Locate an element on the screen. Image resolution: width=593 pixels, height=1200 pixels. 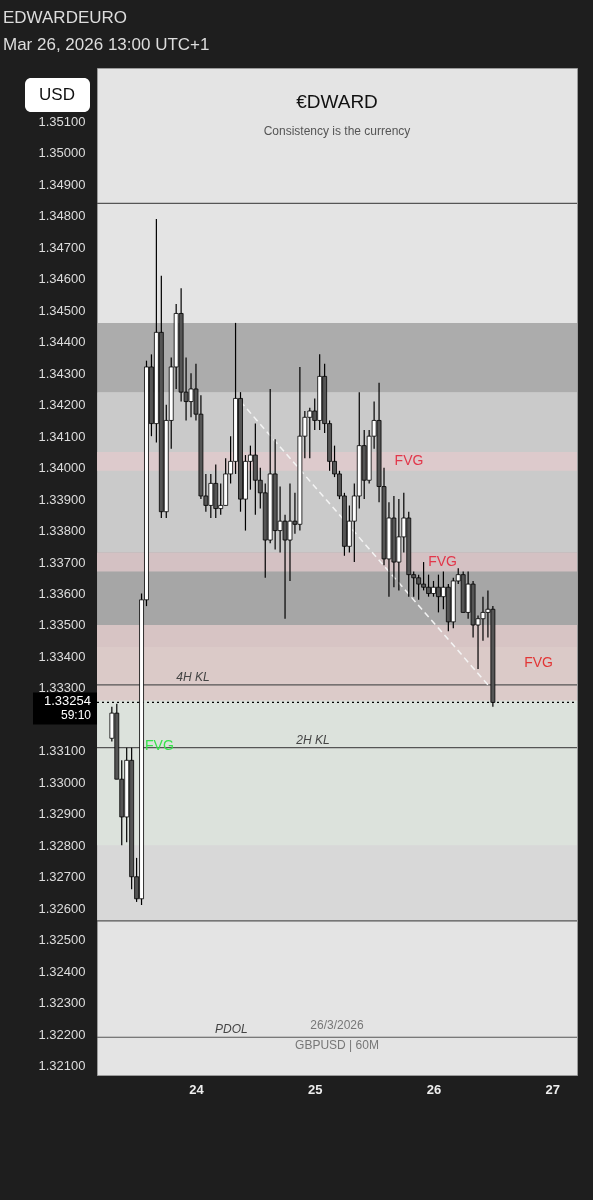
y-tick-label: 1.33600 is located at coordinates (62, 594).